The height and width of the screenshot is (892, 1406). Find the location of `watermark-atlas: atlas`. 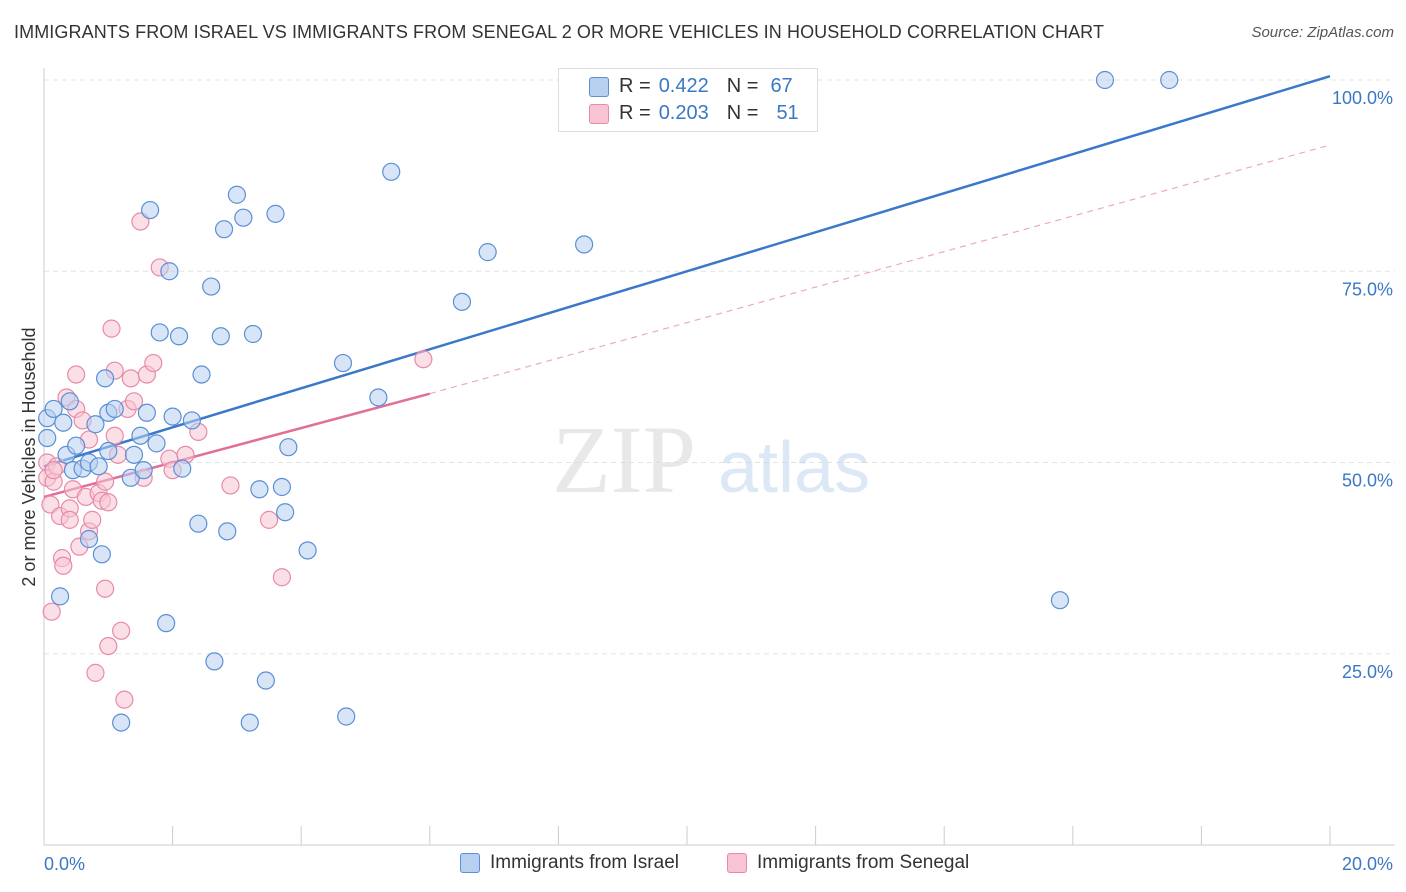

watermark-atlas: atlas is located at coordinates (794, 468).